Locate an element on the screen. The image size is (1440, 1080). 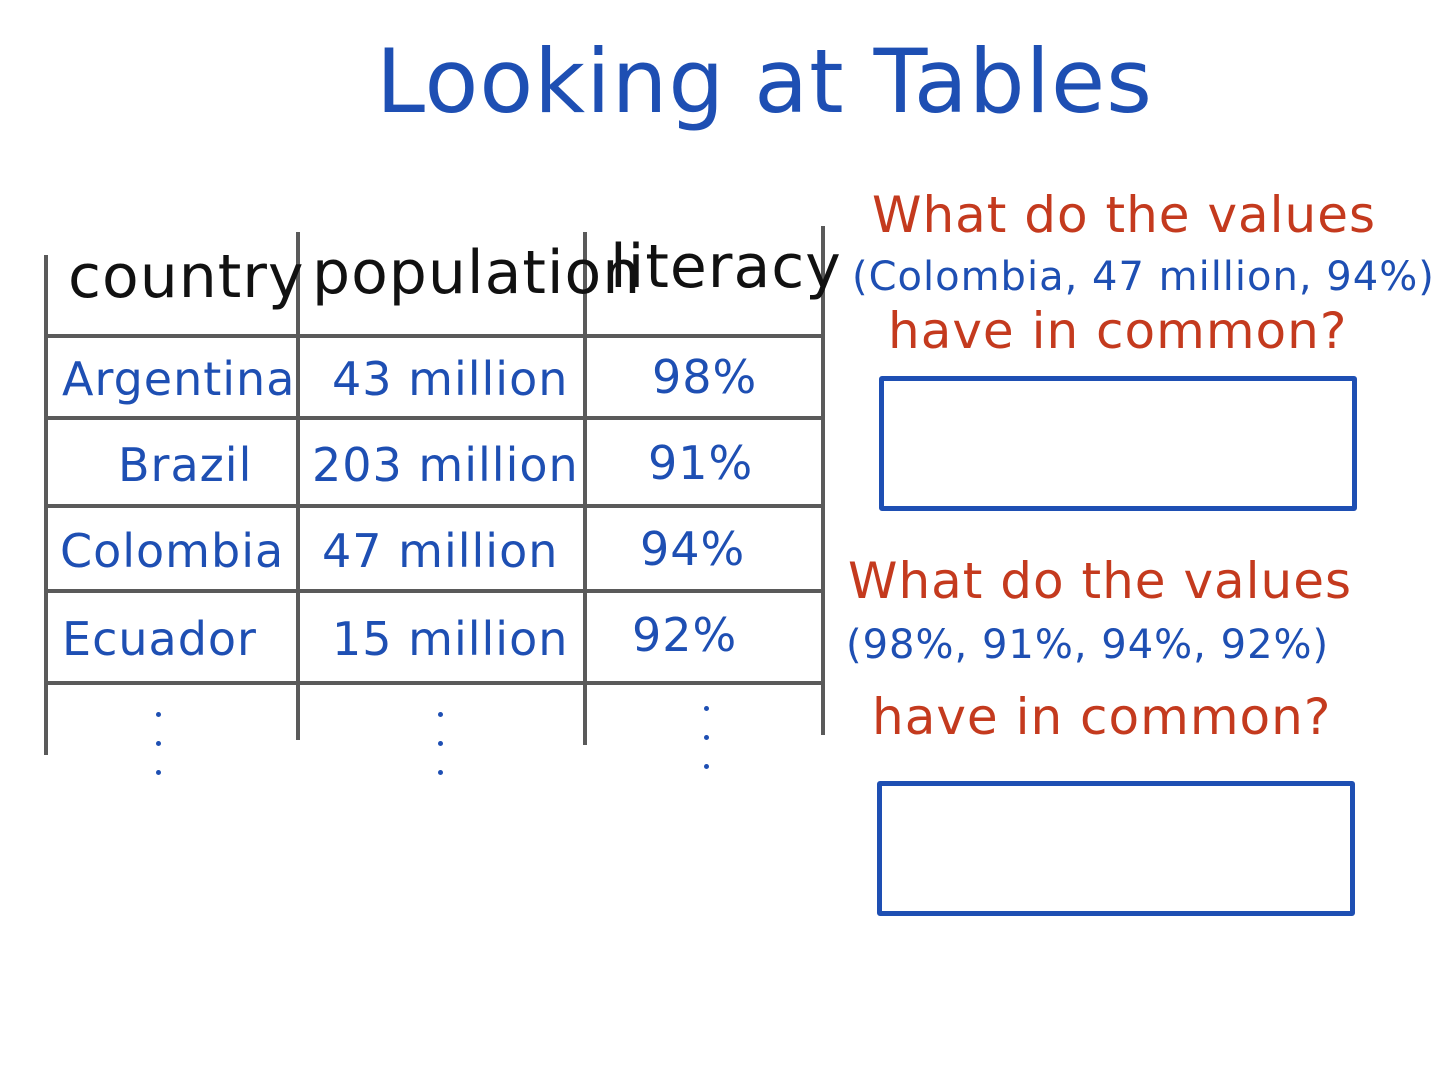
cell-country-ecuador: Ecuador is located at coordinates (159, 639).